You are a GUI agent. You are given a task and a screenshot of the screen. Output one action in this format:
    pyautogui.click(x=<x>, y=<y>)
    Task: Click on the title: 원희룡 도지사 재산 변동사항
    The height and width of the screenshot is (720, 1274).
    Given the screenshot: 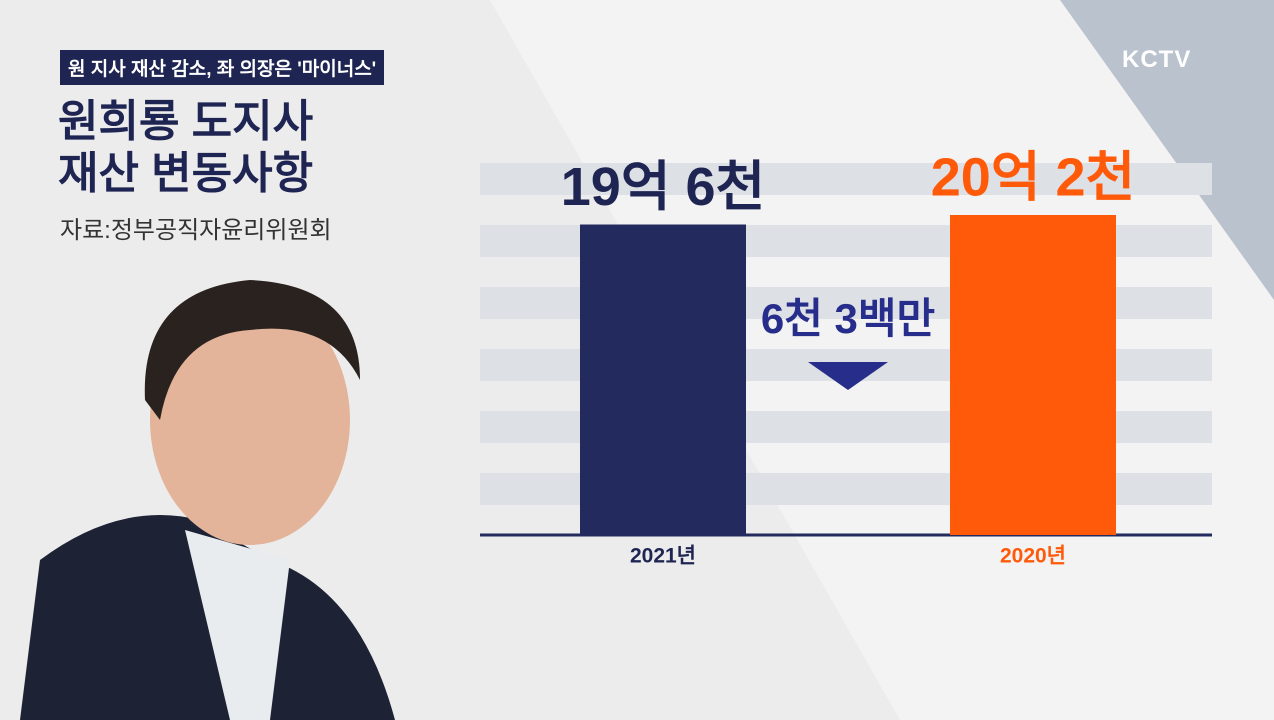 What is the action you would take?
    pyautogui.click(x=185, y=148)
    